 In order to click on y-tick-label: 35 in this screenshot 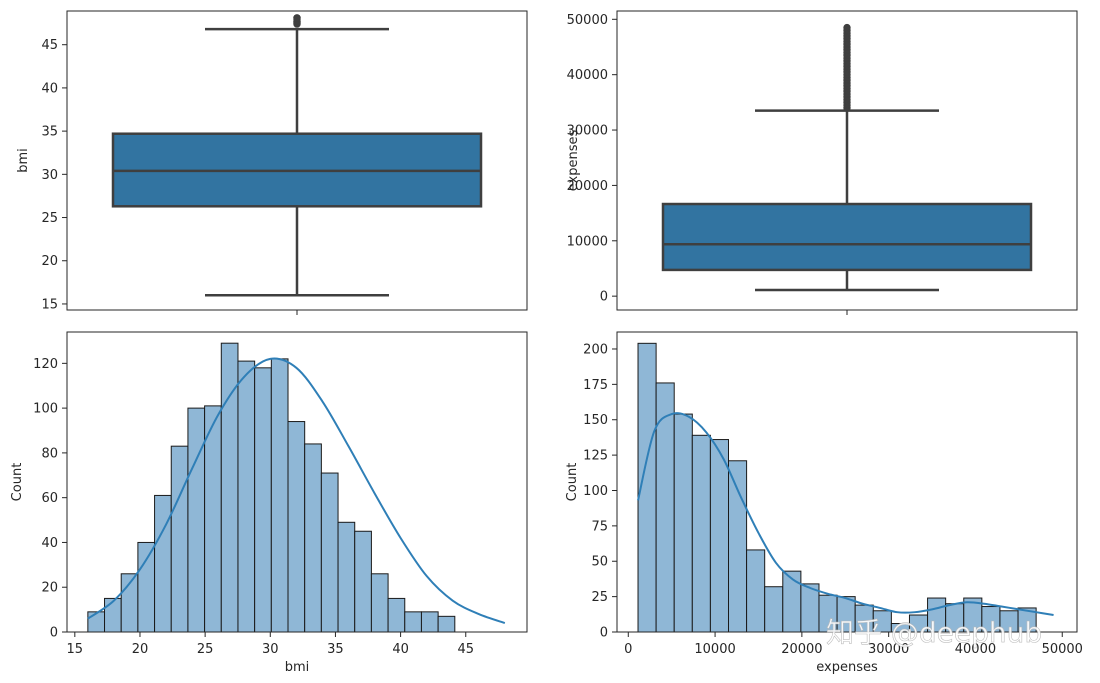, I will do `click(49, 132)`.